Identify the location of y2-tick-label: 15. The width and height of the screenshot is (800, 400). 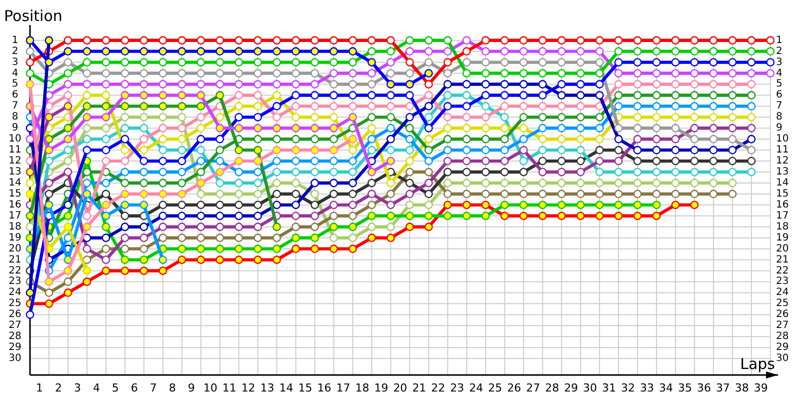
(782, 194).